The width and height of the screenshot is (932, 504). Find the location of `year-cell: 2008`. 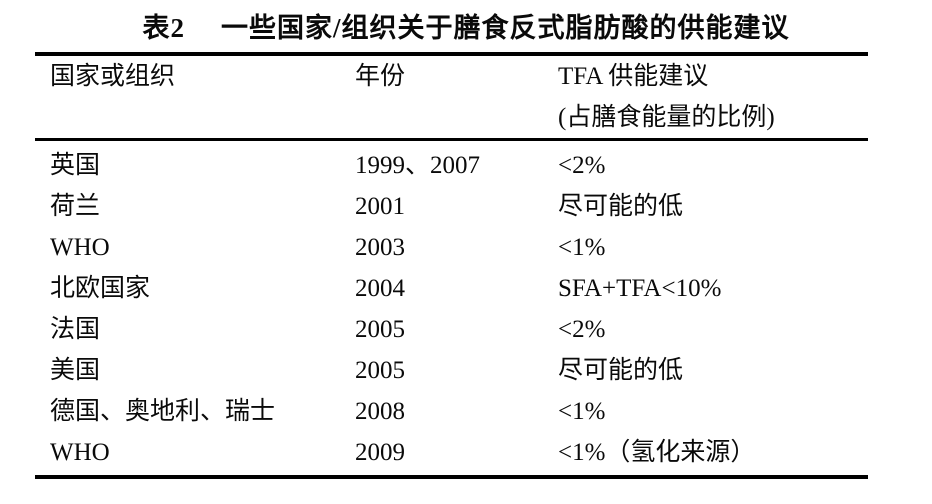

year-cell: 2008 is located at coordinates (380, 411).